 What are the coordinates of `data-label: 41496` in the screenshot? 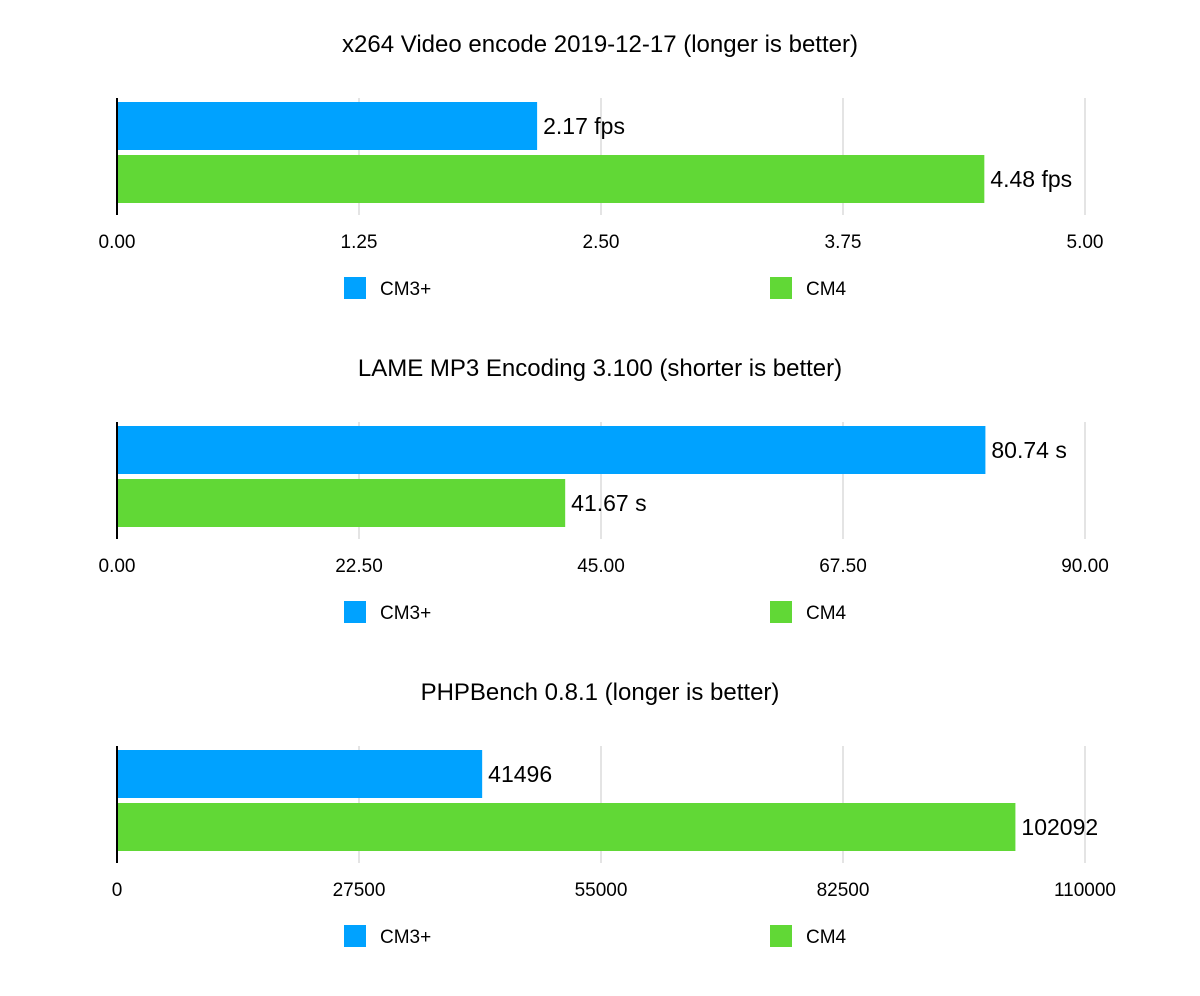 It's located at (520, 774).